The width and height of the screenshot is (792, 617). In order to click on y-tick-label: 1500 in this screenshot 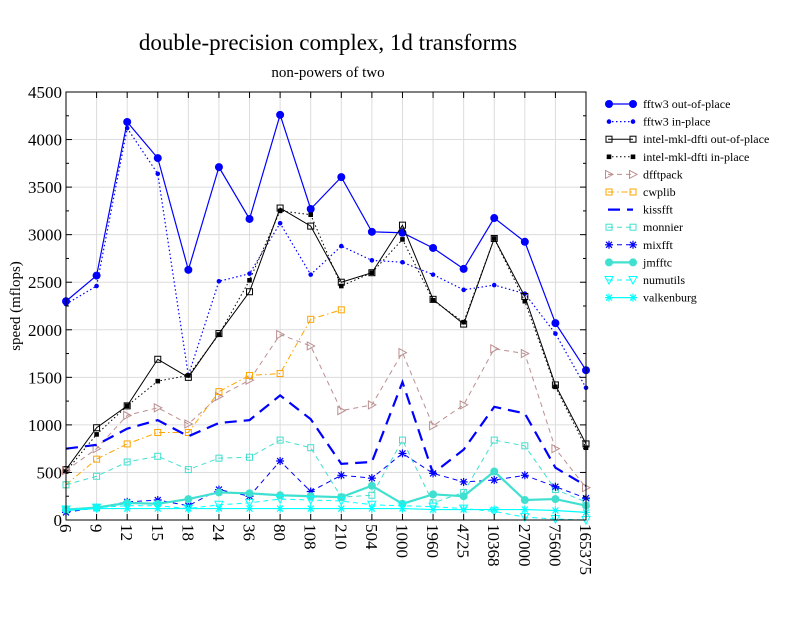, I will do `click(45, 377)`.